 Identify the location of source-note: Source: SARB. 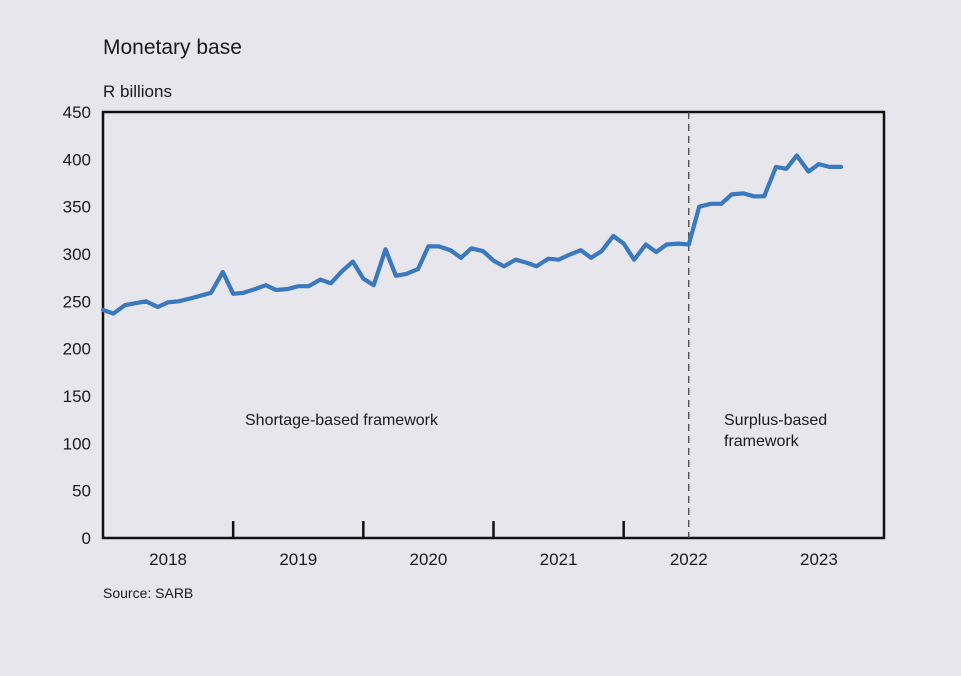
(148, 593).